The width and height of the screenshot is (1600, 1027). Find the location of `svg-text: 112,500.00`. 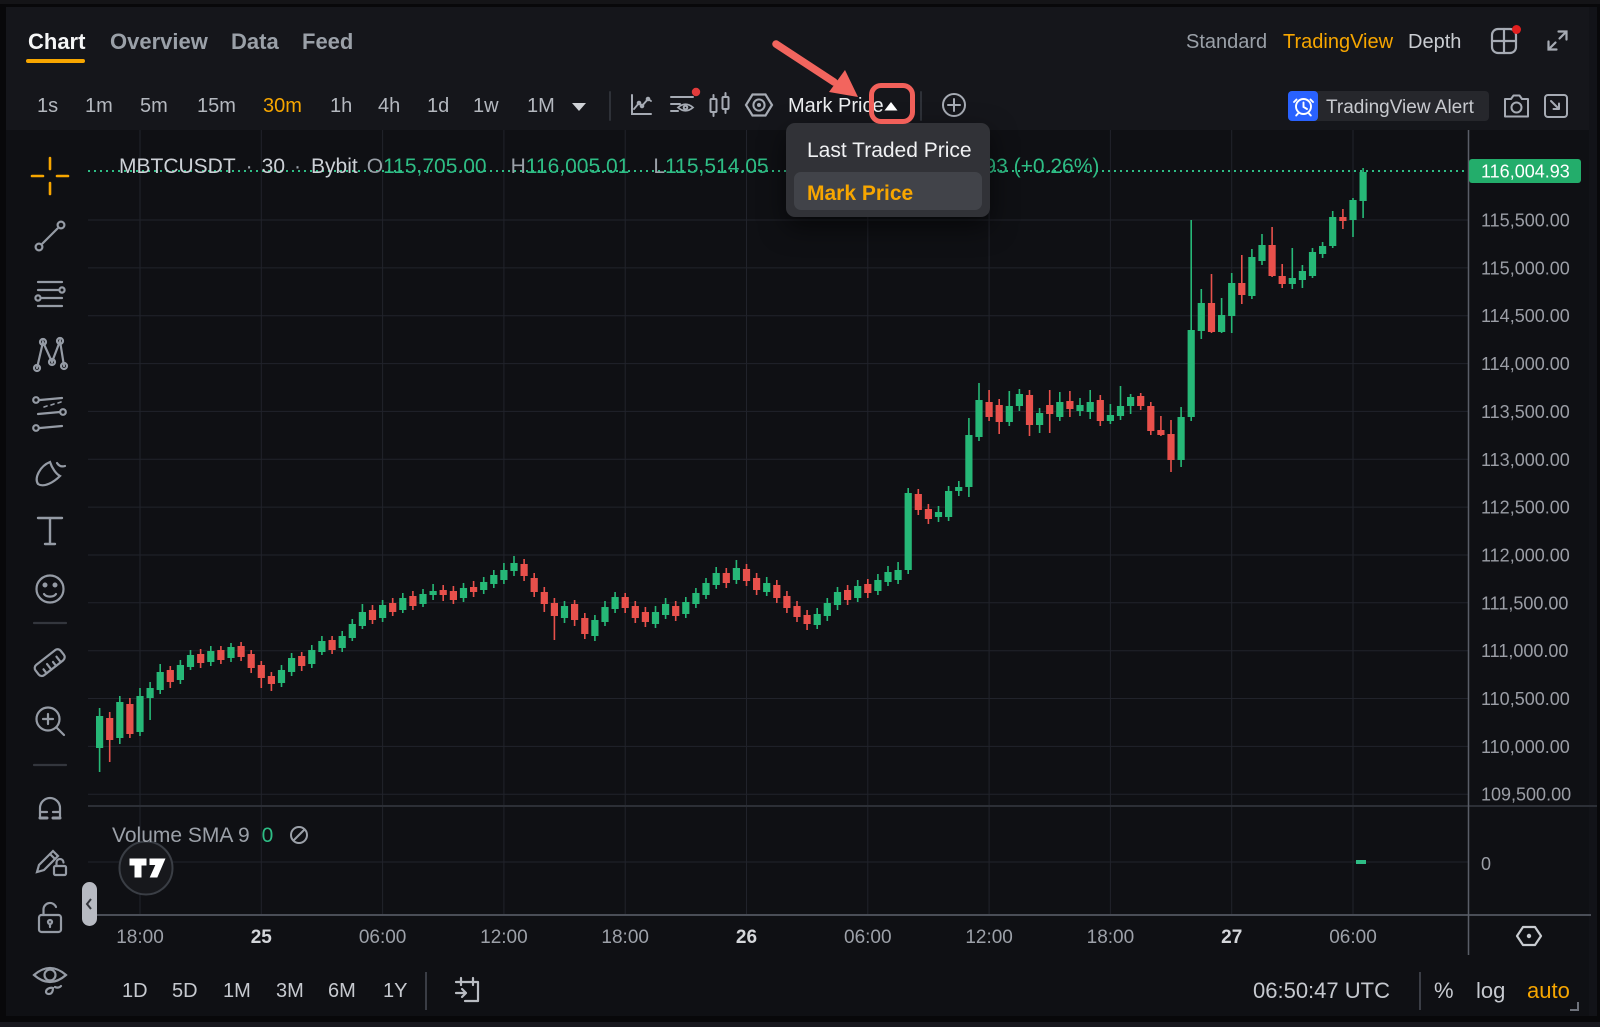

svg-text: 112,500.00 is located at coordinates (1525, 508).